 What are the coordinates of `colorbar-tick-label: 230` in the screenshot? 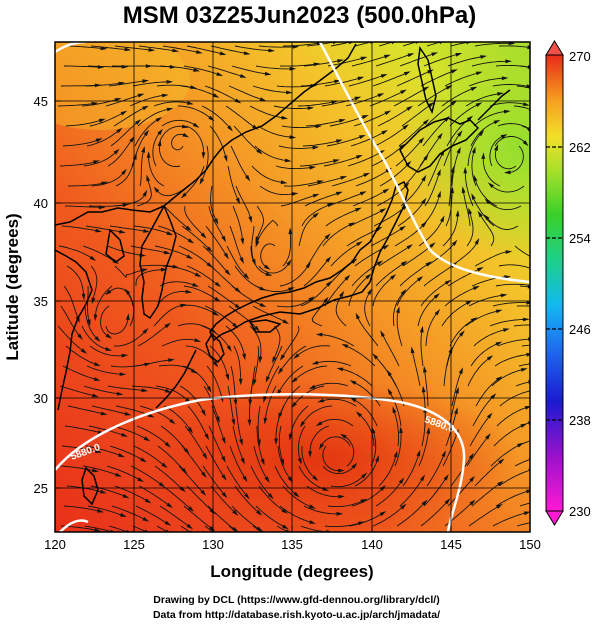 It's located at (580, 511).